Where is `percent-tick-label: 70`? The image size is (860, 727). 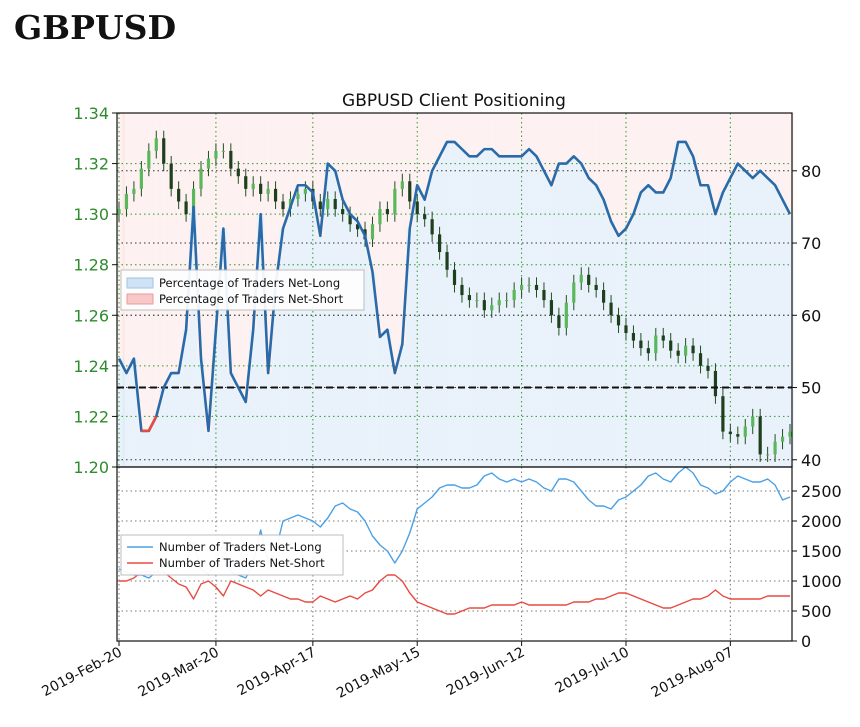
percent-tick-label: 70 is located at coordinates (811, 243).